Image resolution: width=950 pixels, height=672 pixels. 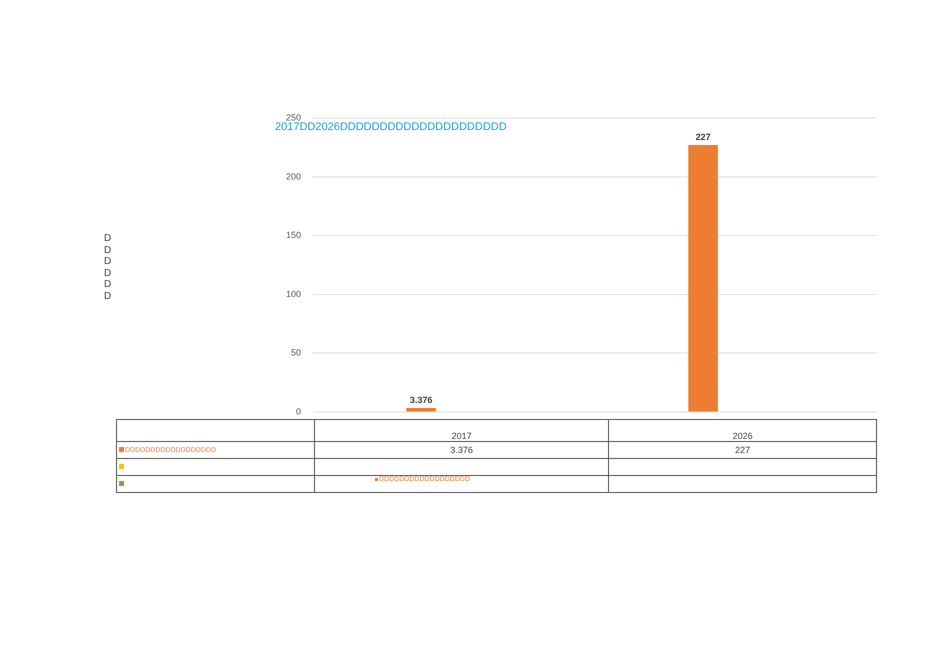 I want to click on text: DDDDDD, so click(x=108, y=267).